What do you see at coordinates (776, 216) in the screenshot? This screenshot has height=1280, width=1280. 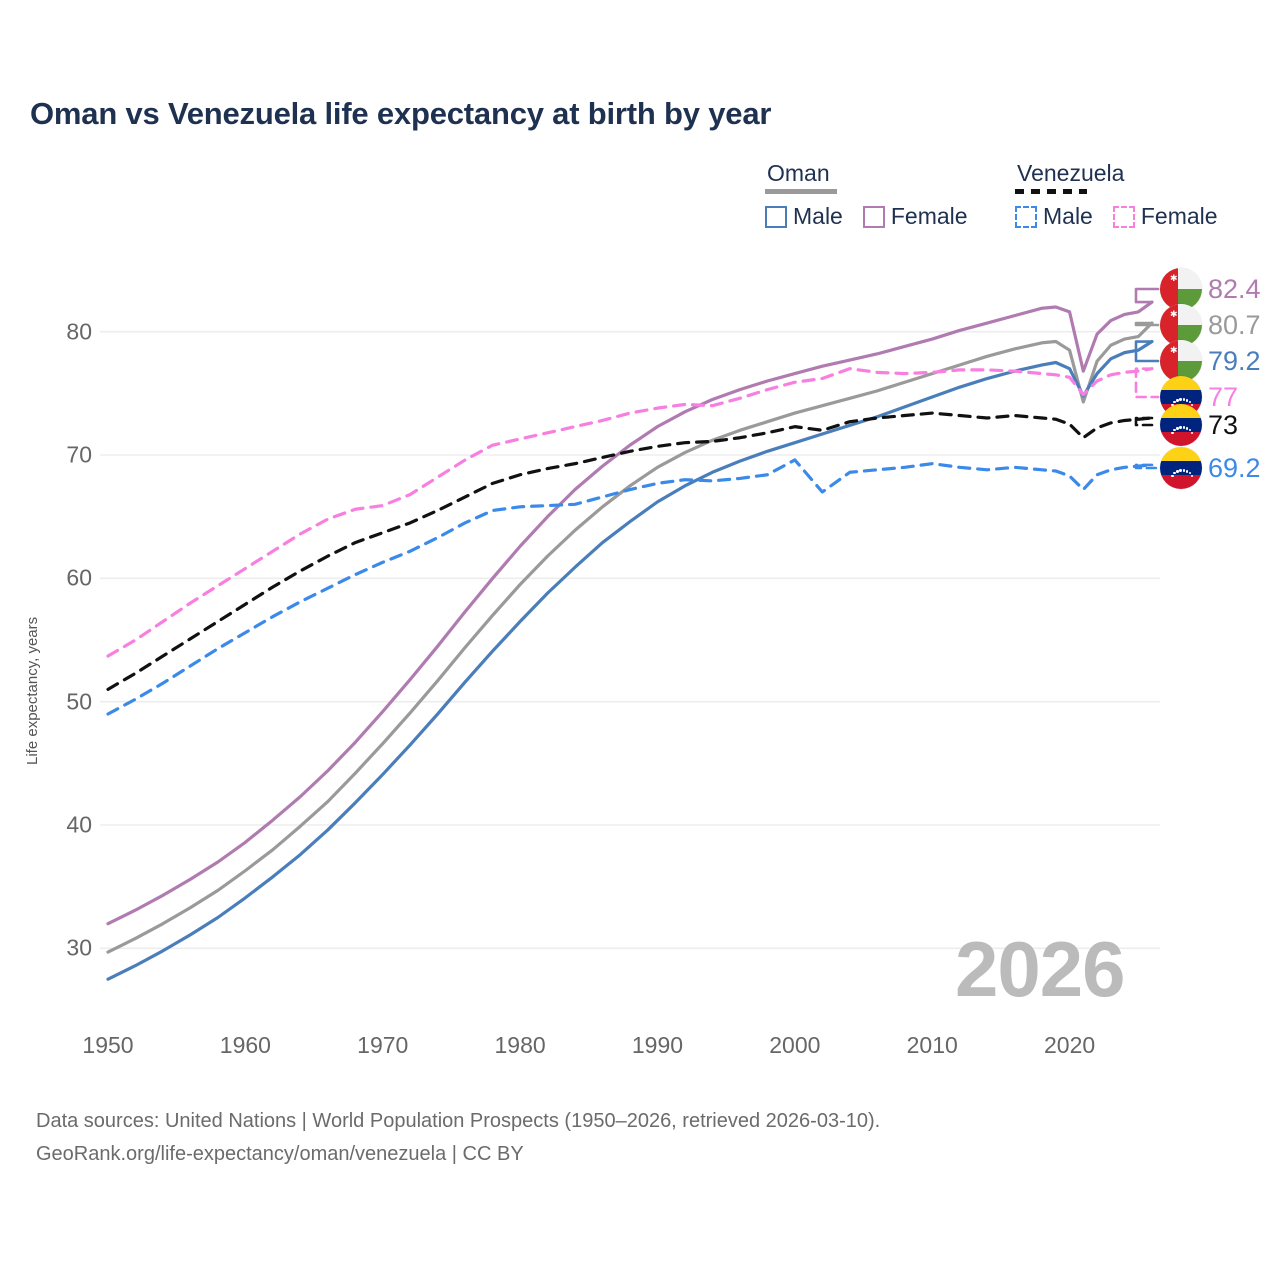 I see `legend-swatch-oman-male` at bounding box center [776, 216].